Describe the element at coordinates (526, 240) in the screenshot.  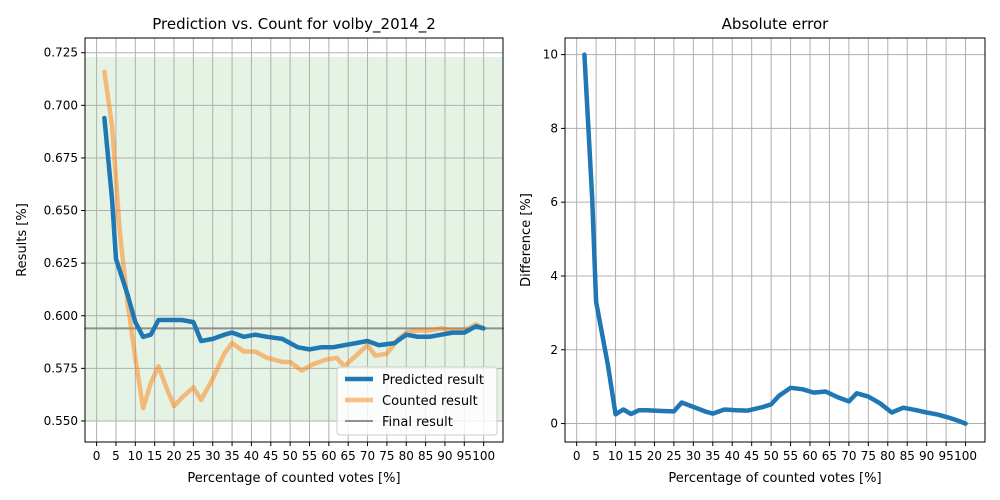
I see `right-y-axis-label: Difference [%]` at that location.